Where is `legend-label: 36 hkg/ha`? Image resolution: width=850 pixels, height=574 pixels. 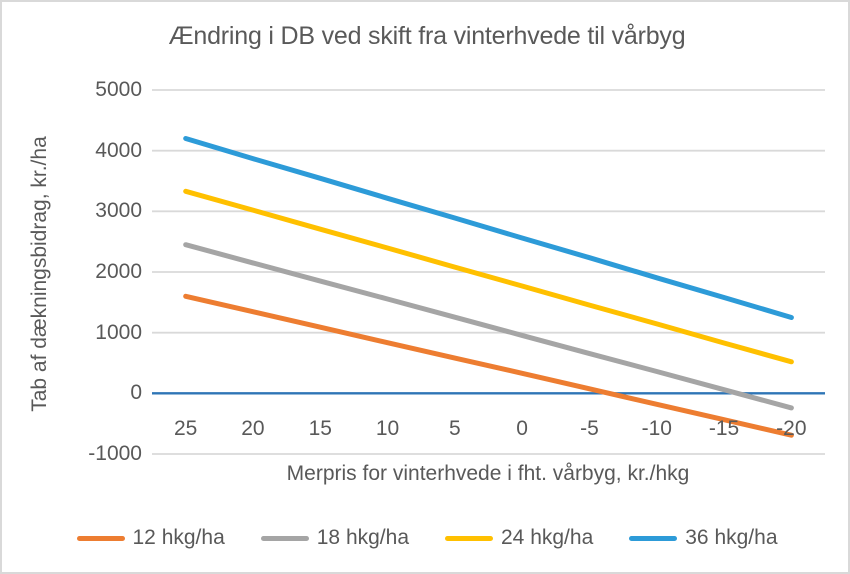
legend-label: 36 hkg/ha is located at coordinates (731, 537).